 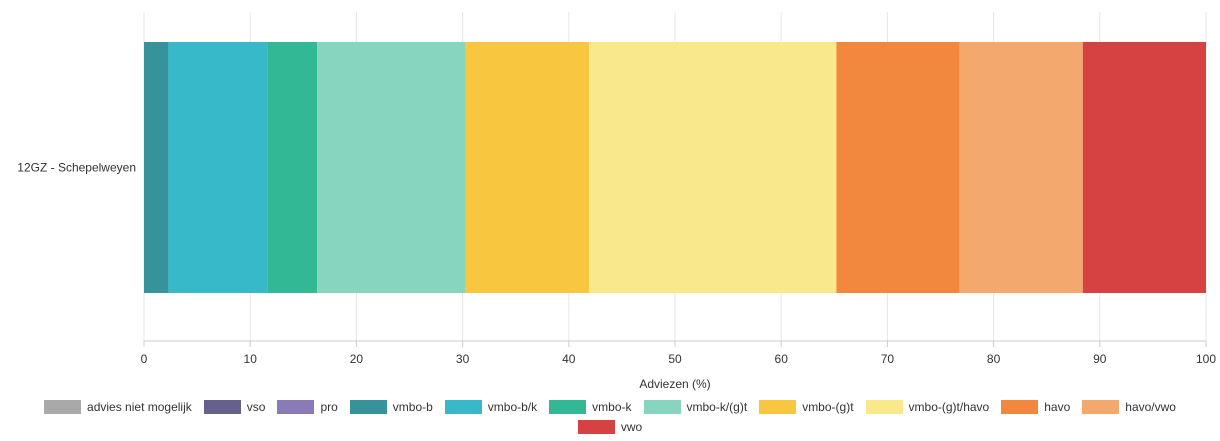 What do you see at coordinates (898, 167) in the screenshot?
I see `bar-segment-havo` at bounding box center [898, 167].